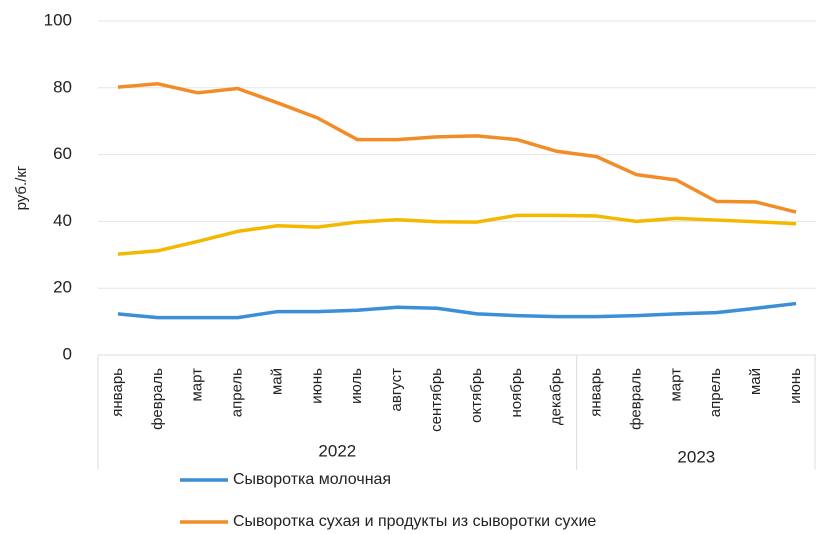 This screenshot has width=816, height=534. I want to click on y-tick-label: 40, so click(62, 220).